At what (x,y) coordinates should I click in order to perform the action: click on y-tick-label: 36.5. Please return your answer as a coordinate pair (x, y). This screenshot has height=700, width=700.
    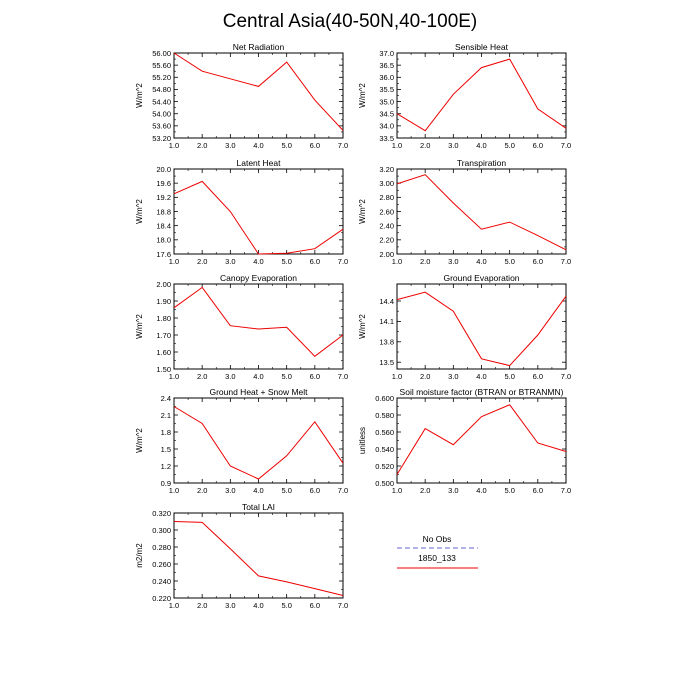
    Looking at the image, I should click on (386, 65).